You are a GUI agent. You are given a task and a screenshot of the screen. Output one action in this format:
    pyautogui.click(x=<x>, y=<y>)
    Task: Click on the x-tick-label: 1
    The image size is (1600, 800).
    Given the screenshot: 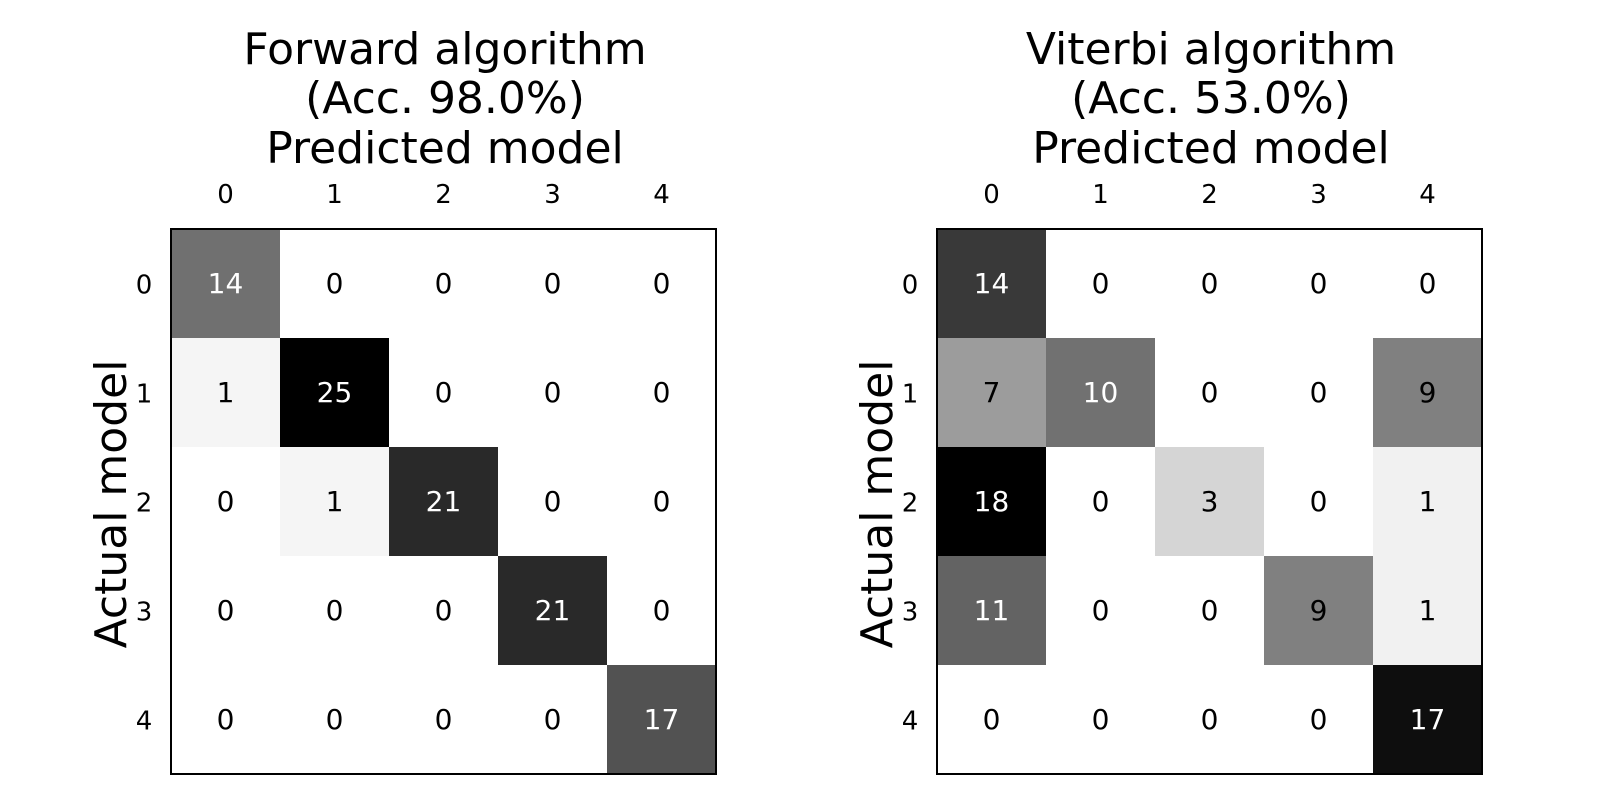 What is the action you would take?
    pyautogui.click(x=334, y=195)
    